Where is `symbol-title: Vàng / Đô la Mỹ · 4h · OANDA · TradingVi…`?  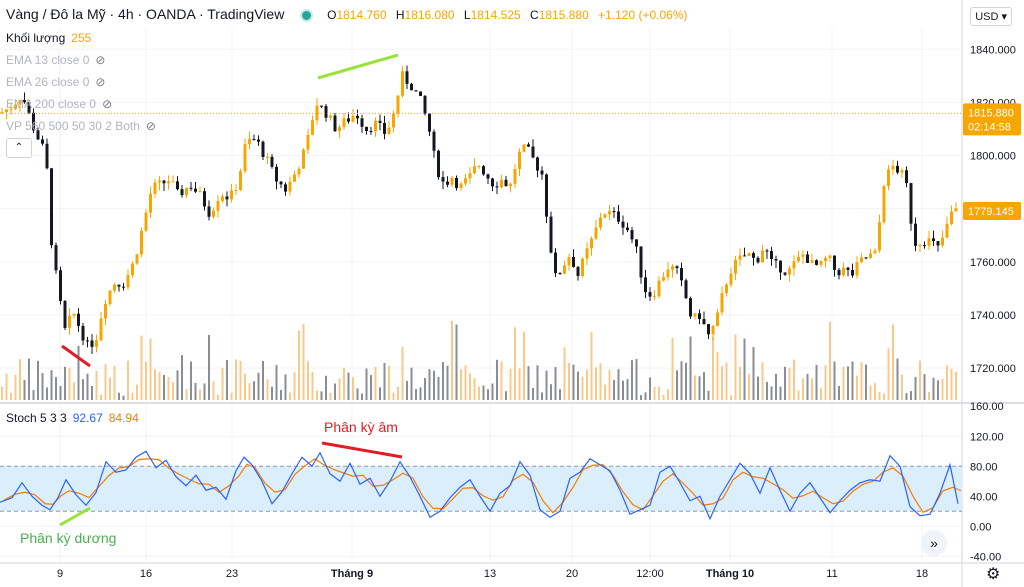
symbol-title: Vàng / Đô la Mỹ · 4h · OANDA · TradingVi… is located at coordinates (145, 14).